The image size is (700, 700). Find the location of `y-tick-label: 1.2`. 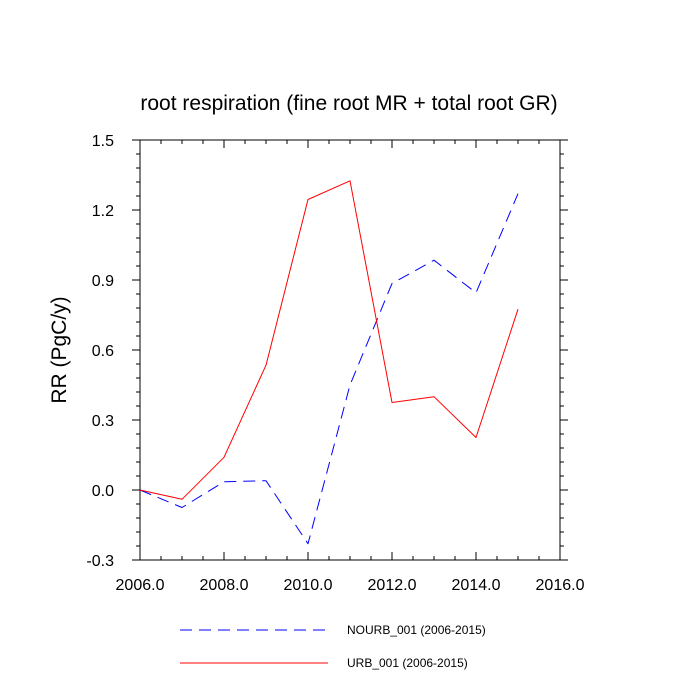

y-tick-label: 1.2 is located at coordinates (103, 211).